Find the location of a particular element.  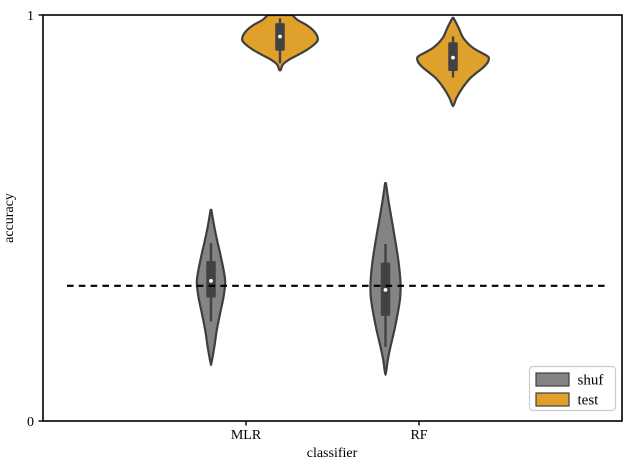

legend: shuf test is located at coordinates (572, 388).